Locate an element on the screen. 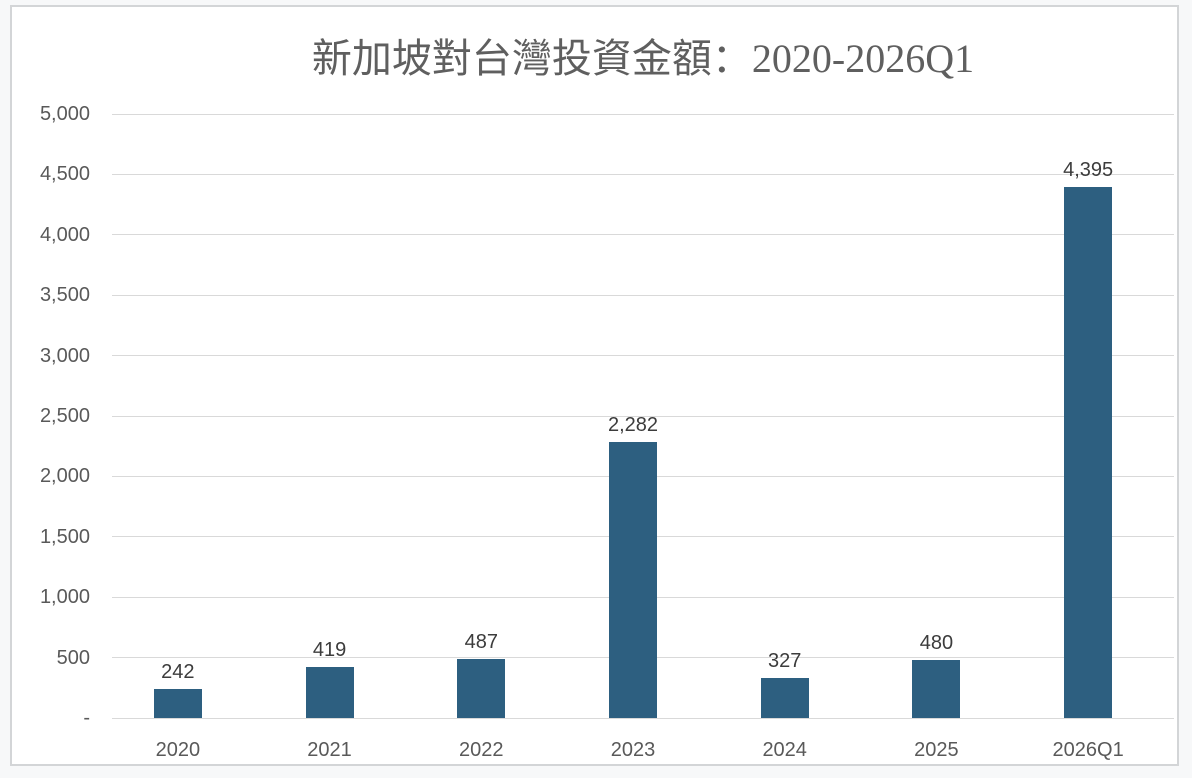 The height and width of the screenshot is (778, 1192). bar-value-label: 419 is located at coordinates (329, 650).